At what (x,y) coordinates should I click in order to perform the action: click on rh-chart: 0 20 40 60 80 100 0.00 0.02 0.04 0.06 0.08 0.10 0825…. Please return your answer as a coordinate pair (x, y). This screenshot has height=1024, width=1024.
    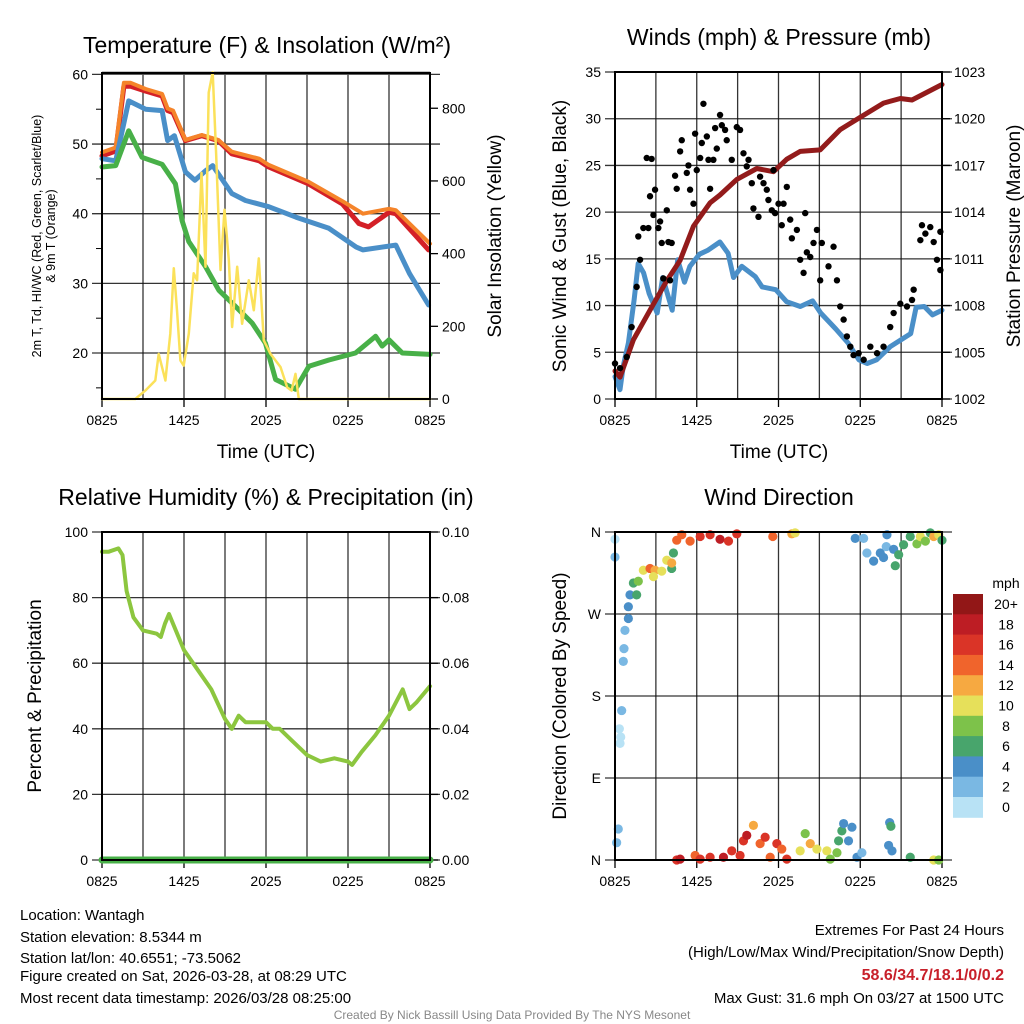
    Looking at the image, I should click on (267, 706).